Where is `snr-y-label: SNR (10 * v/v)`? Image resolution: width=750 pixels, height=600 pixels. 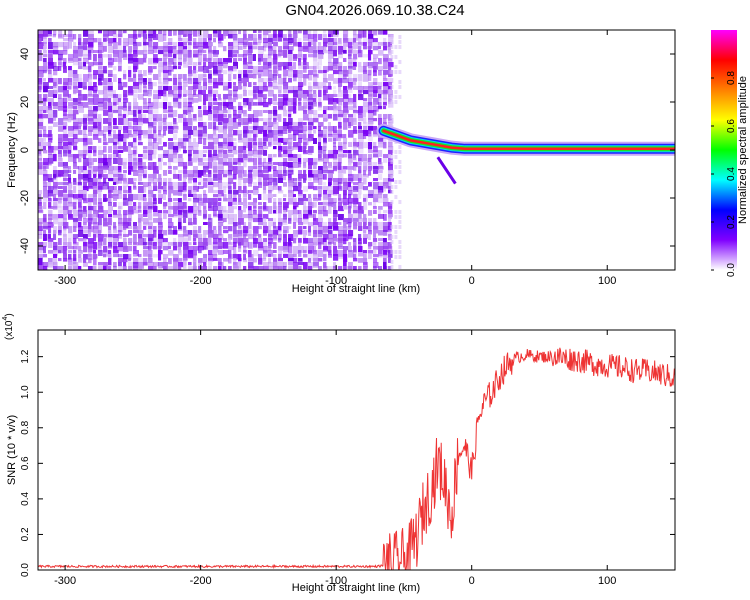 snr-y-label: SNR (10 * v/v) is located at coordinates (12, 450).